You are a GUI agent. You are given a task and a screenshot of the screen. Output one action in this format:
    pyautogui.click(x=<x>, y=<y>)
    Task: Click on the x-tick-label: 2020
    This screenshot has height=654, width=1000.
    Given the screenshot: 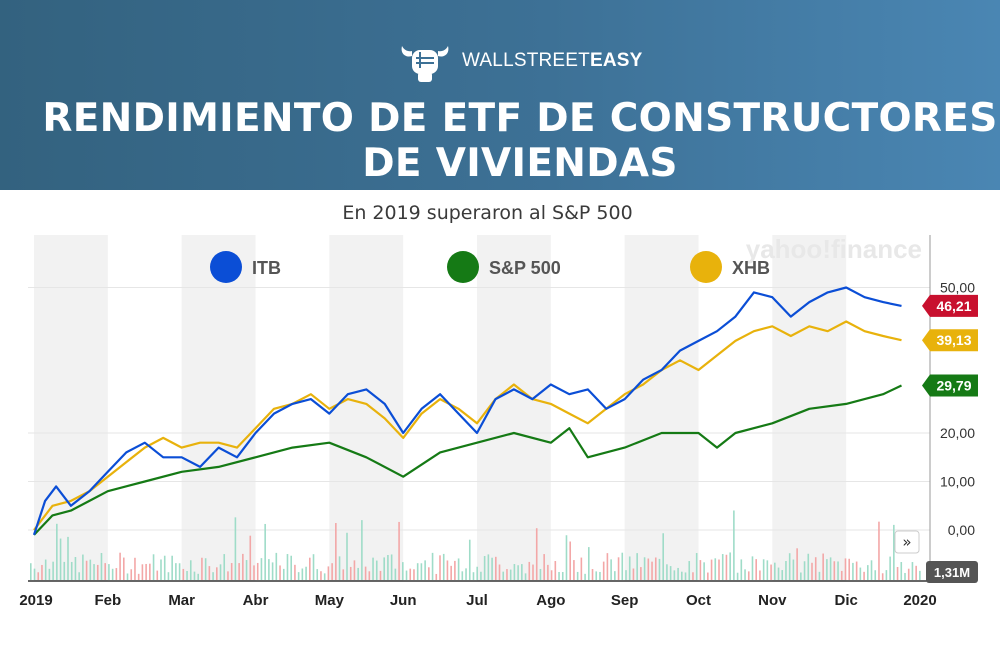 What is the action you would take?
    pyautogui.click(x=919, y=600)
    